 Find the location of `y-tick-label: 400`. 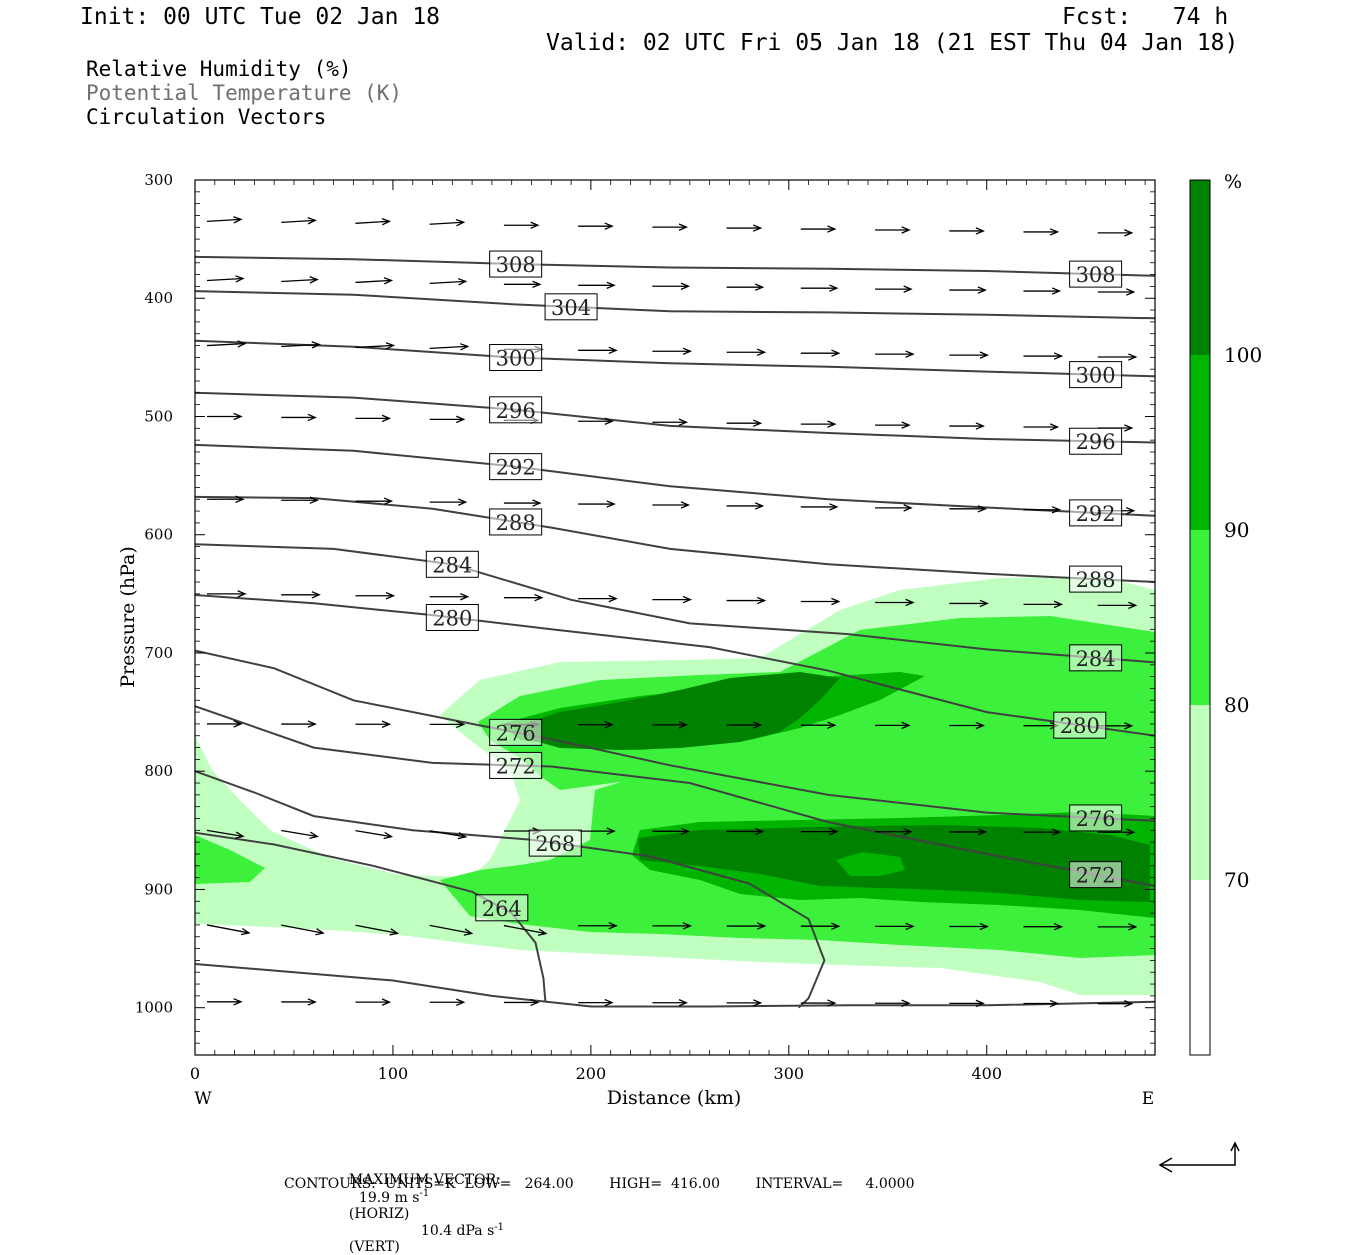

y-tick-label: 400 is located at coordinates (158, 298).